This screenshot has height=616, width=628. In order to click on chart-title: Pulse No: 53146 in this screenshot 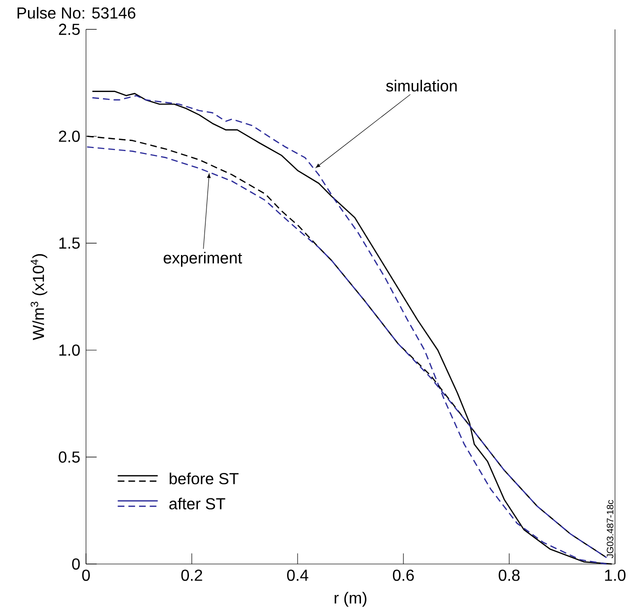, I will do `click(77, 12)`.